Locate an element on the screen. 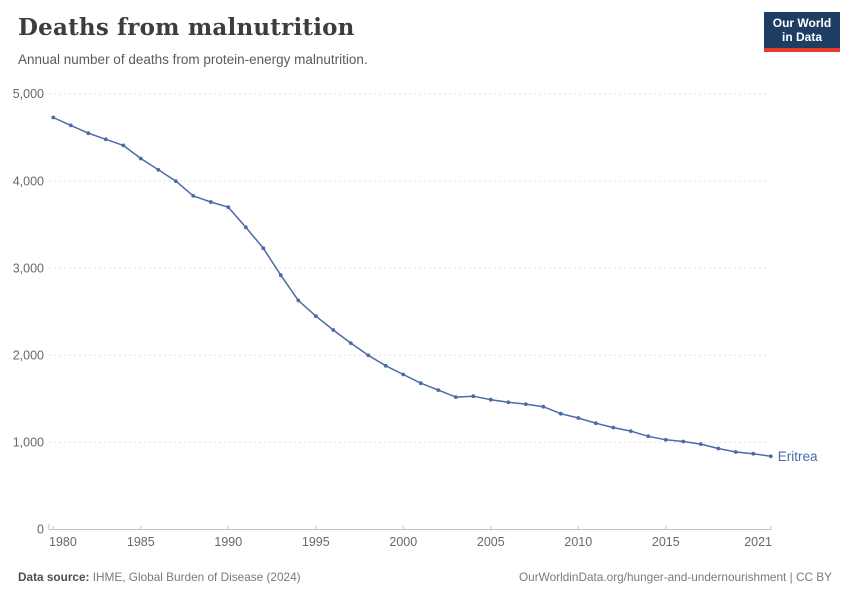 This screenshot has width=850, height=600. owid-logo: Our World in Data is located at coordinates (802, 32).